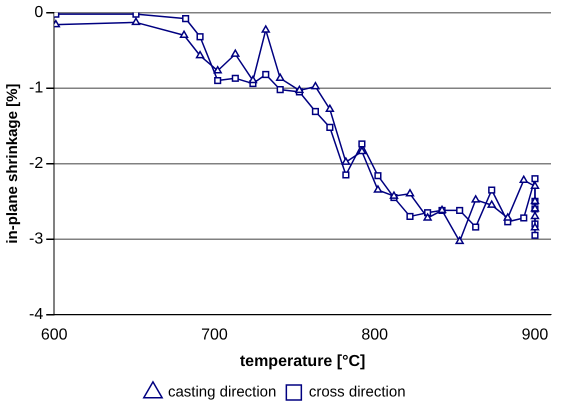  I want to click on y-tick-label: -3, so click(36, 239).